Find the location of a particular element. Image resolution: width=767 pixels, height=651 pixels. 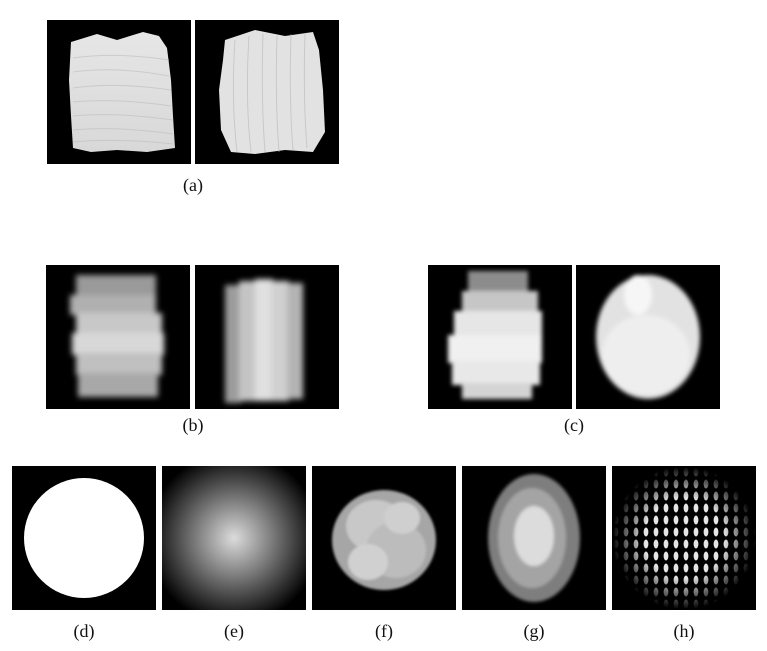

caption-e: (e) is located at coordinates (234, 631).